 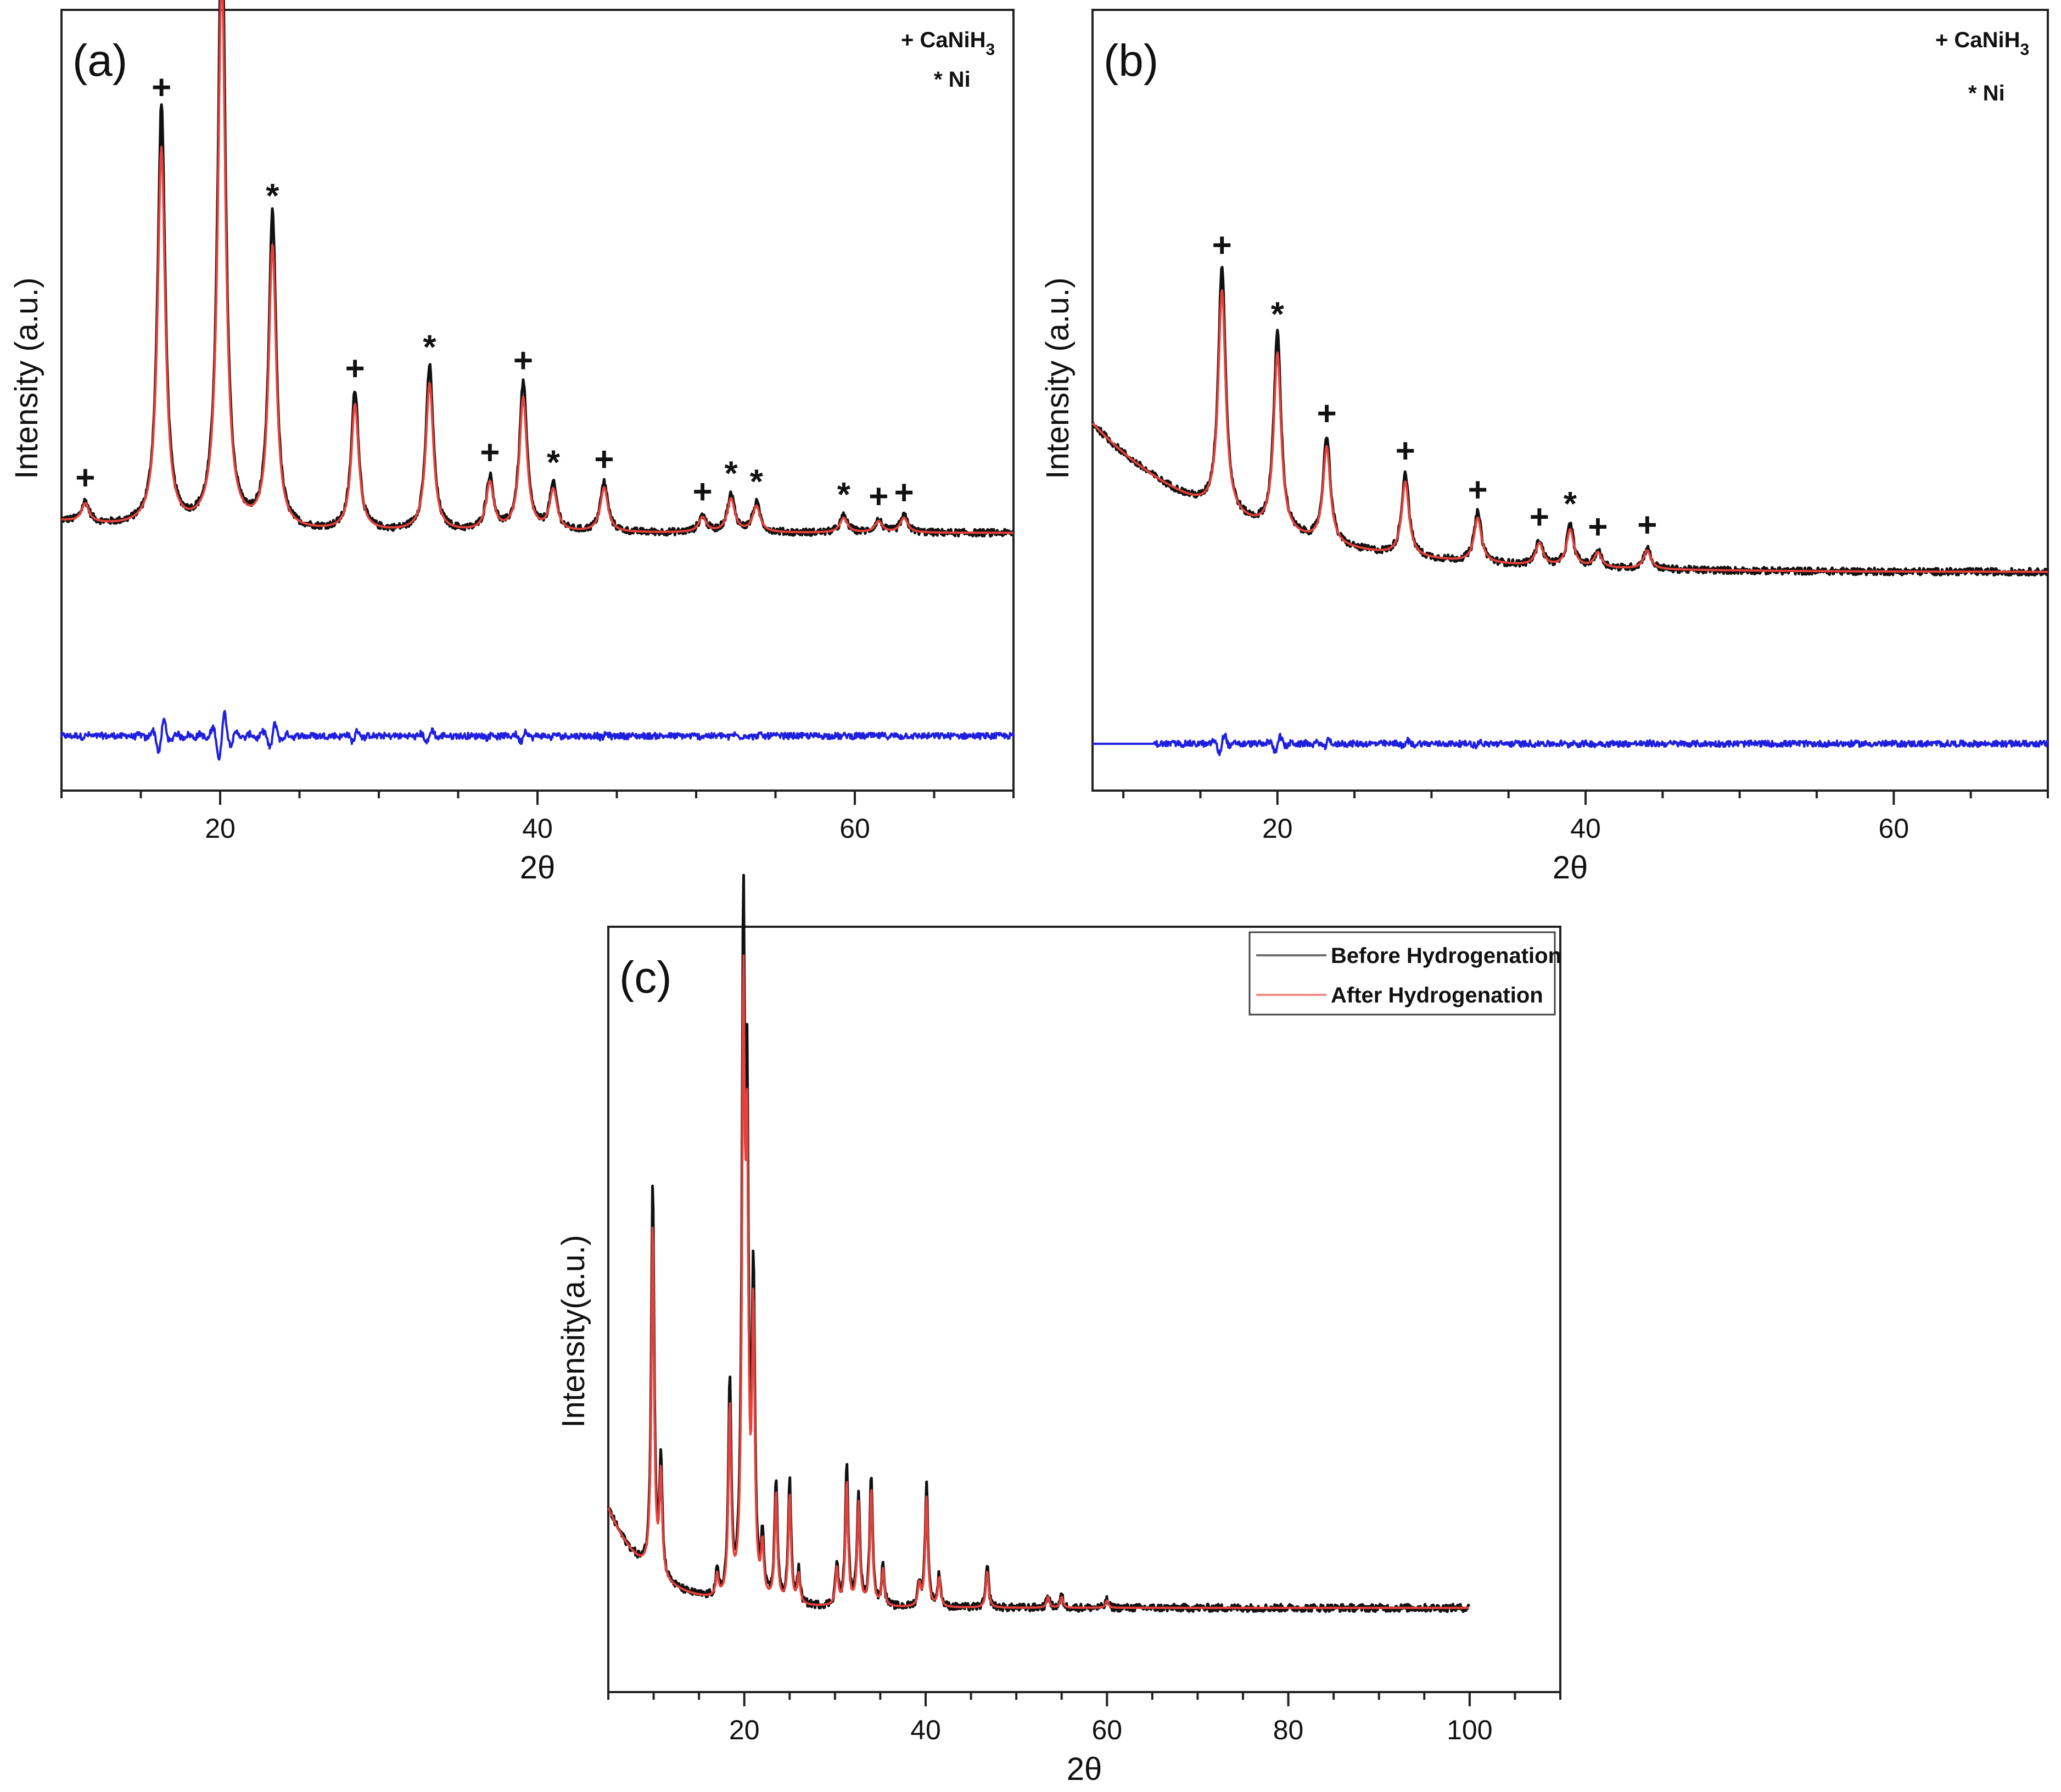 I want to click on series-observed, so click(x=537, y=269).